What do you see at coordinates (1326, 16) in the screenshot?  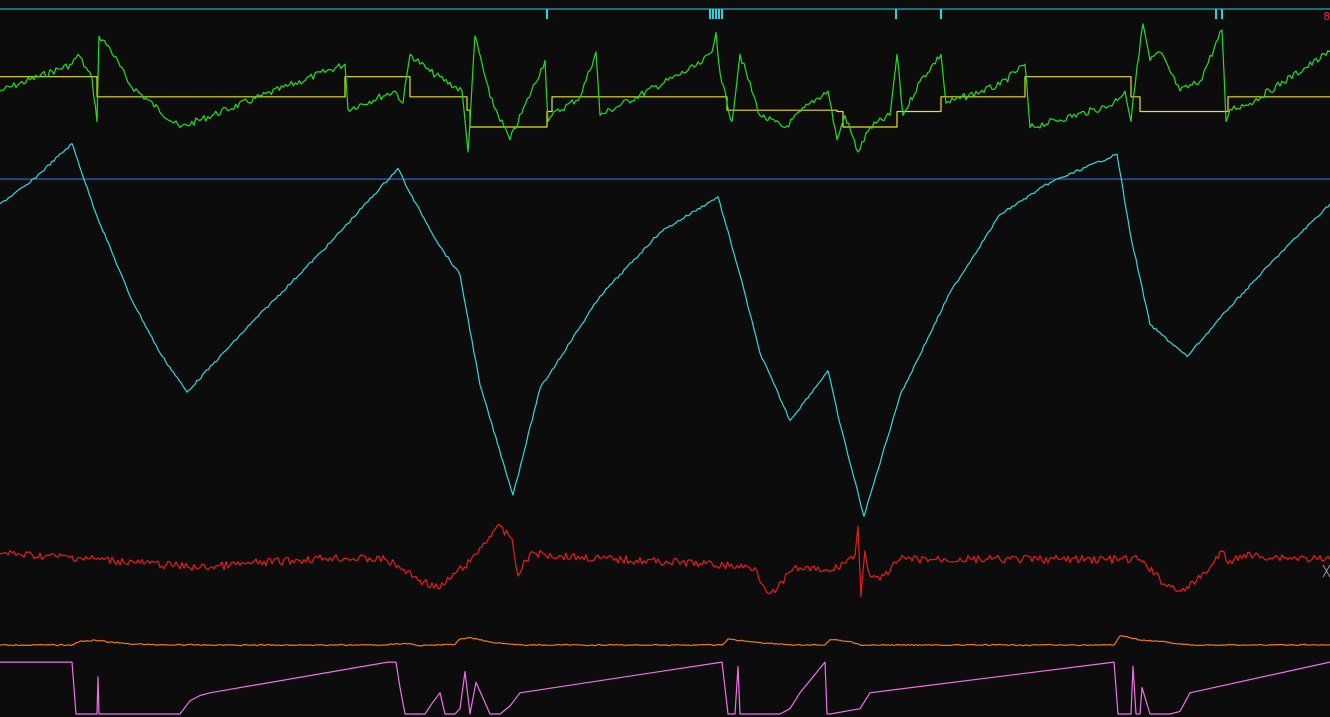 I see `corner-value-label: 8` at bounding box center [1326, 16].